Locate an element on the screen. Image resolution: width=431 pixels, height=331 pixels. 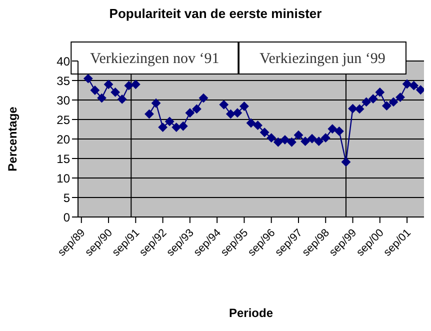
chart-title: Populariteit van de eerste minister is located at coordinates (215, 13).